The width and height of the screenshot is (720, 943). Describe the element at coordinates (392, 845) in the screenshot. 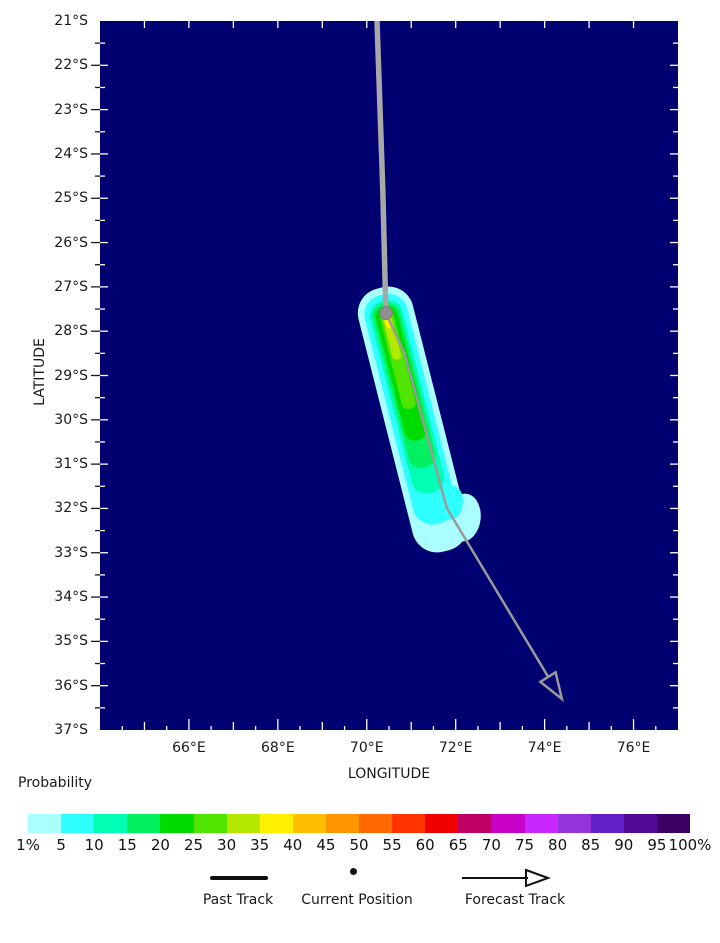

I see `colorbar-label: 55` at that location.